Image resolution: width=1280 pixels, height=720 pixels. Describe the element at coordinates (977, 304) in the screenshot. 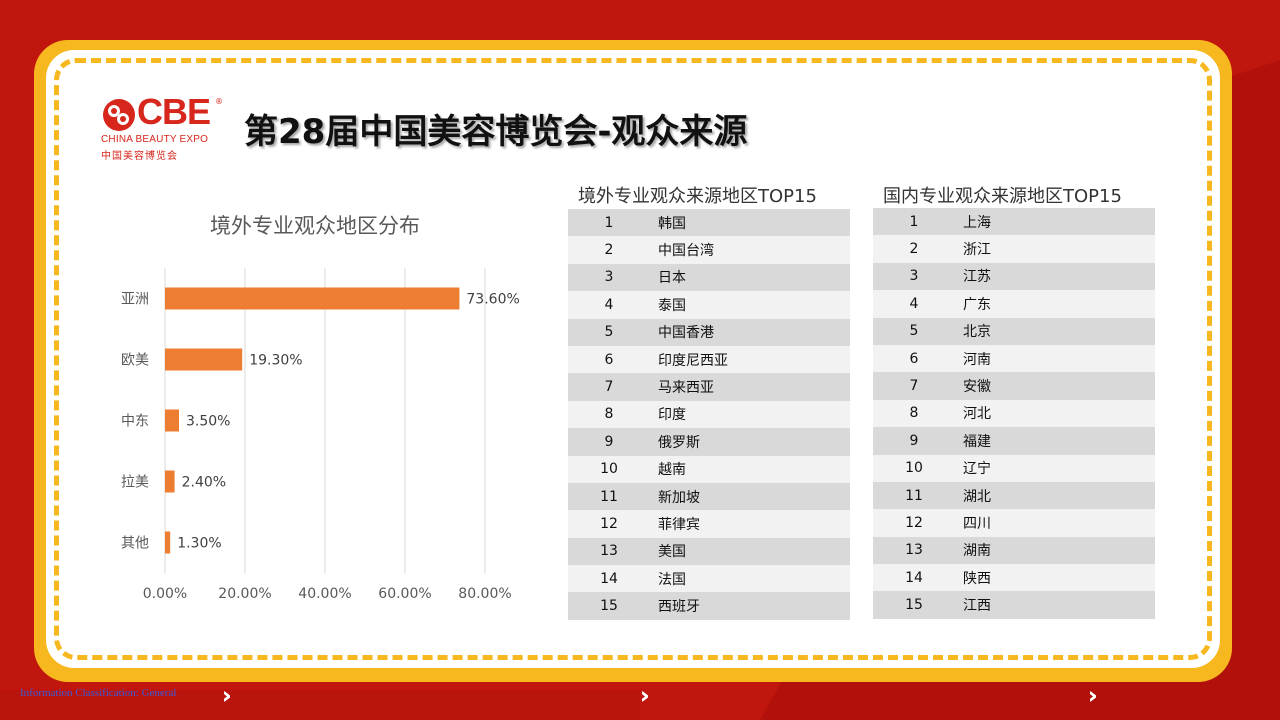

I see `region-name-cell: 广东` at that location.